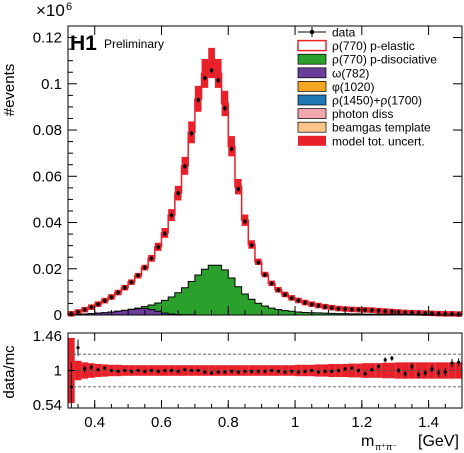 Image resolution: width=464 pixels, height=453 pixels. Describe the element at coordinates (362, 114) in the screenshot. I see `legend-label: photon diss` at that location.